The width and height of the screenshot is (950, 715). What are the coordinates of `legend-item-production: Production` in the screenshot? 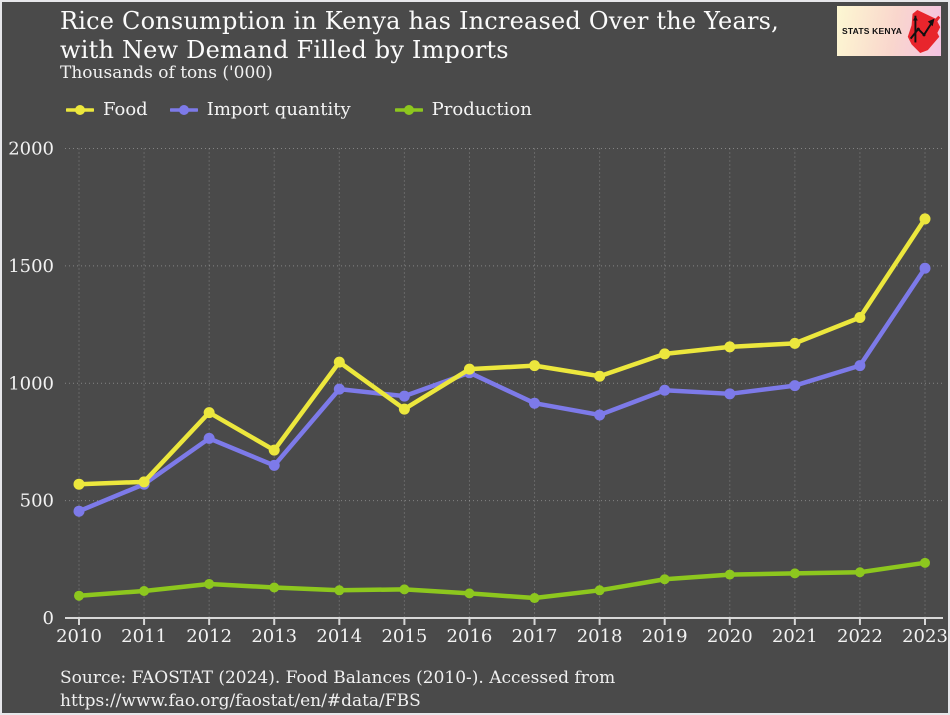 It's located at (463, 109).